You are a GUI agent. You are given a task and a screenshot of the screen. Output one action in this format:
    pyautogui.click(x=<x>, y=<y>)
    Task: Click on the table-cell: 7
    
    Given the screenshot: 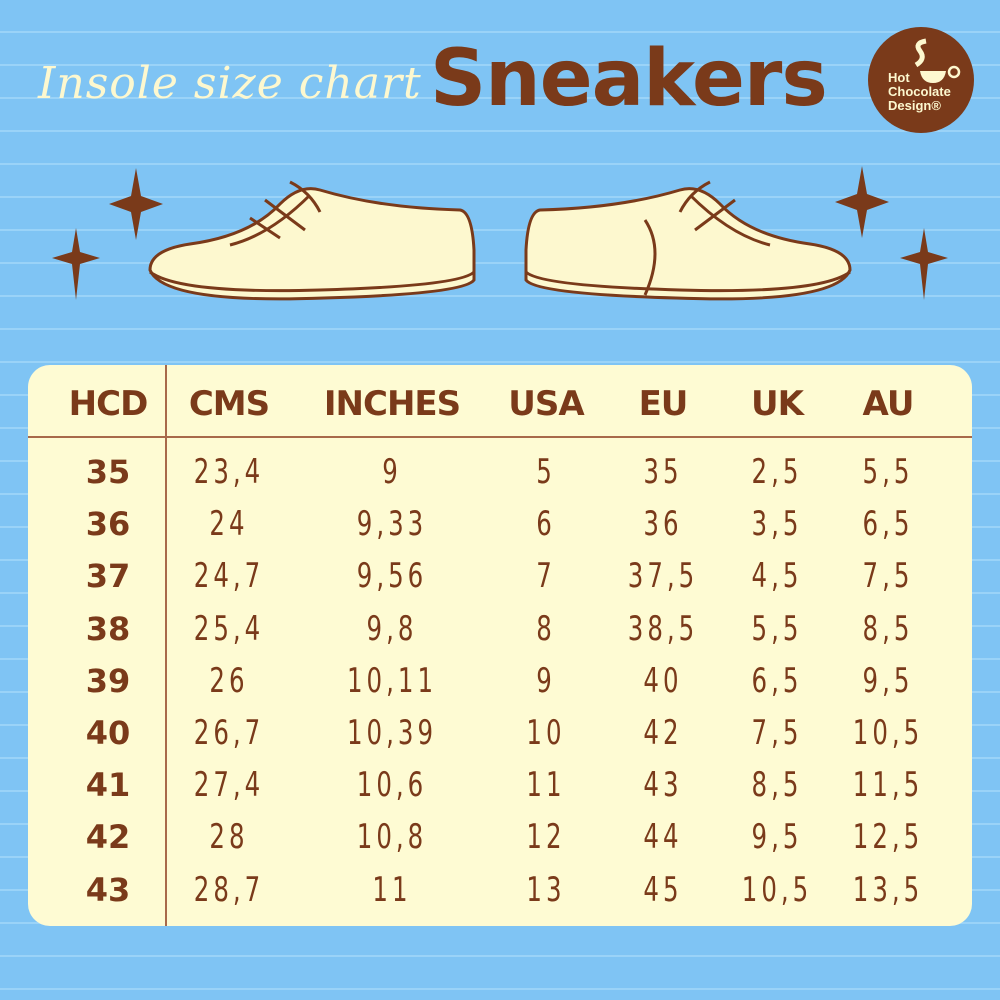 What is the action you would take?
    pyautogui.click(x=546, y=576)
    